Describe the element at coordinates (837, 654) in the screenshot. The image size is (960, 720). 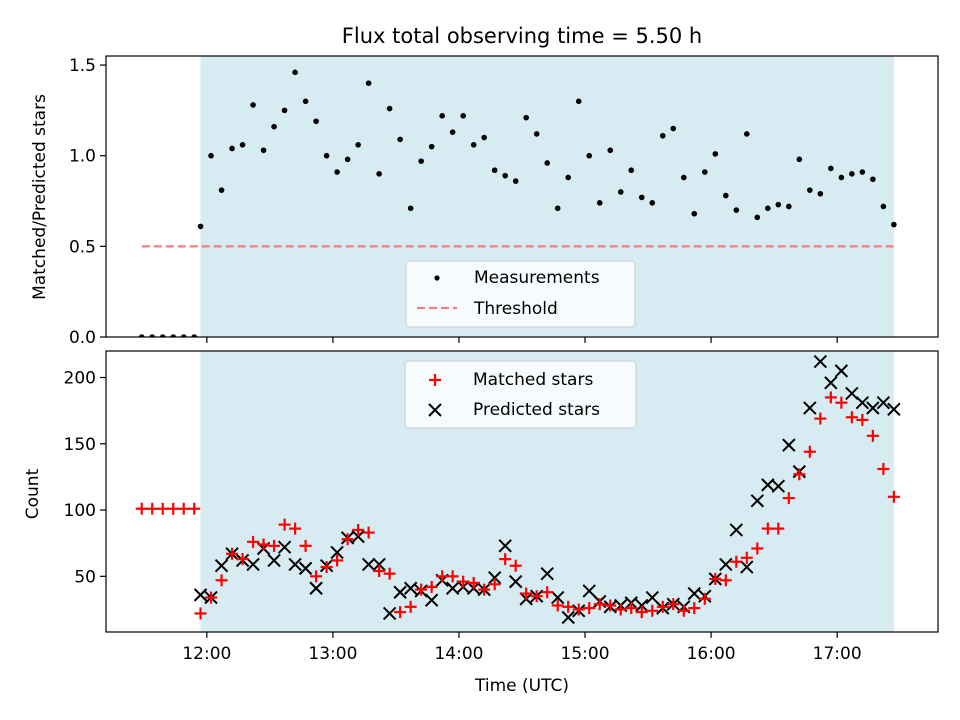
I see `bottom-xtick-label: 17:00` at that location.